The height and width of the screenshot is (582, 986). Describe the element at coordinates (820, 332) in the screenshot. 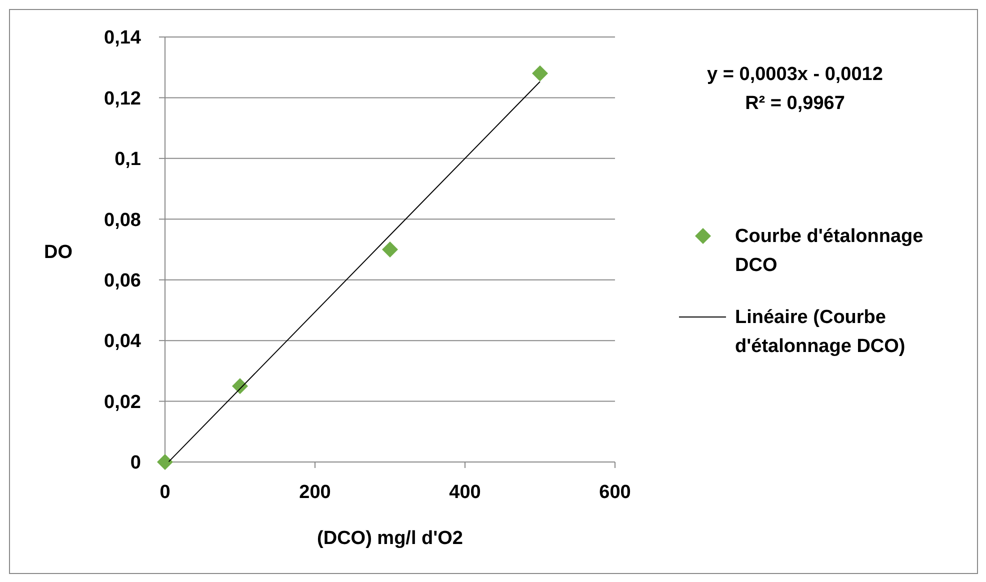

I see `legend-label: Linéaire (Courbe d'étalonnage DCO)` at that location.